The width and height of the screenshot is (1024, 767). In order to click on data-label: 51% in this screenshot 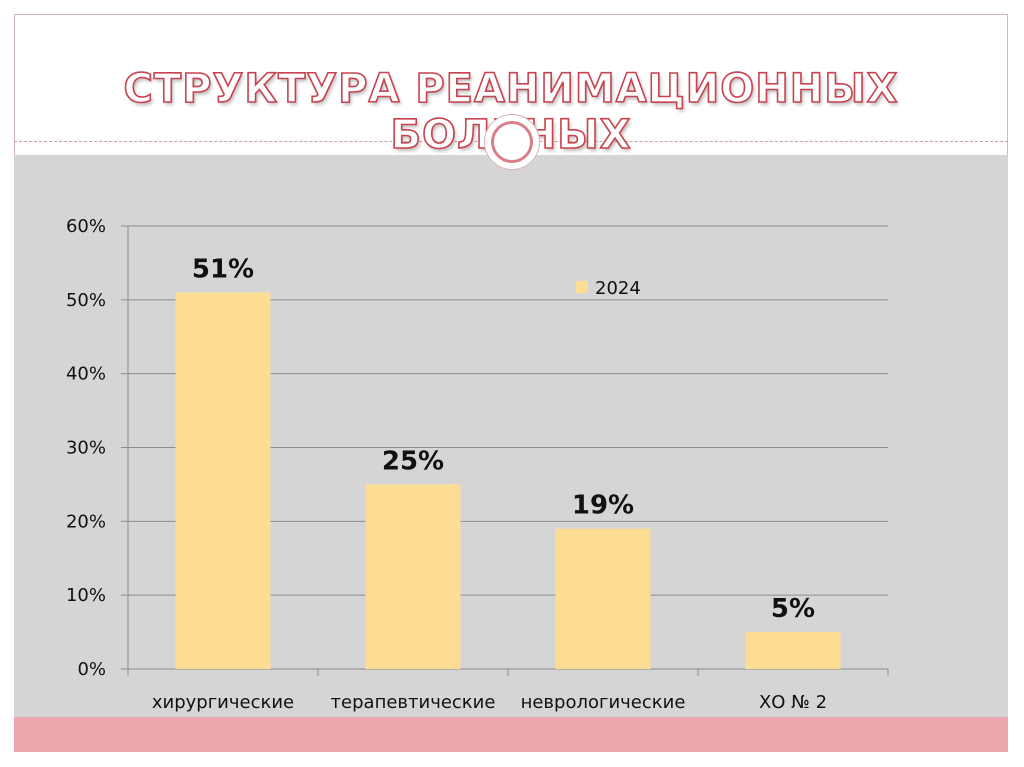, I will do `click(223, 269)`.